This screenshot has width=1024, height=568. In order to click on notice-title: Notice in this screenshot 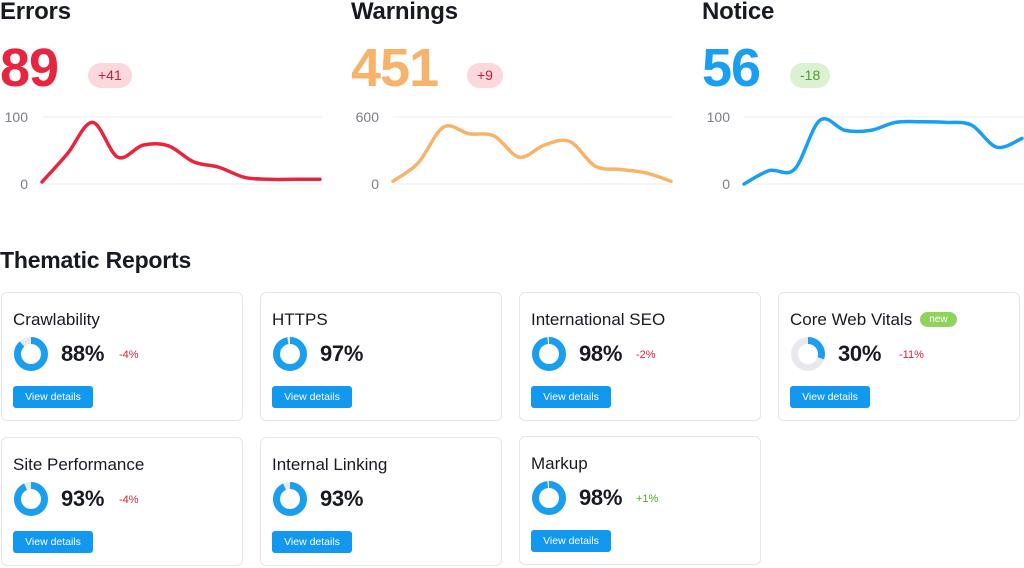, I will do `click(738, 12)`.